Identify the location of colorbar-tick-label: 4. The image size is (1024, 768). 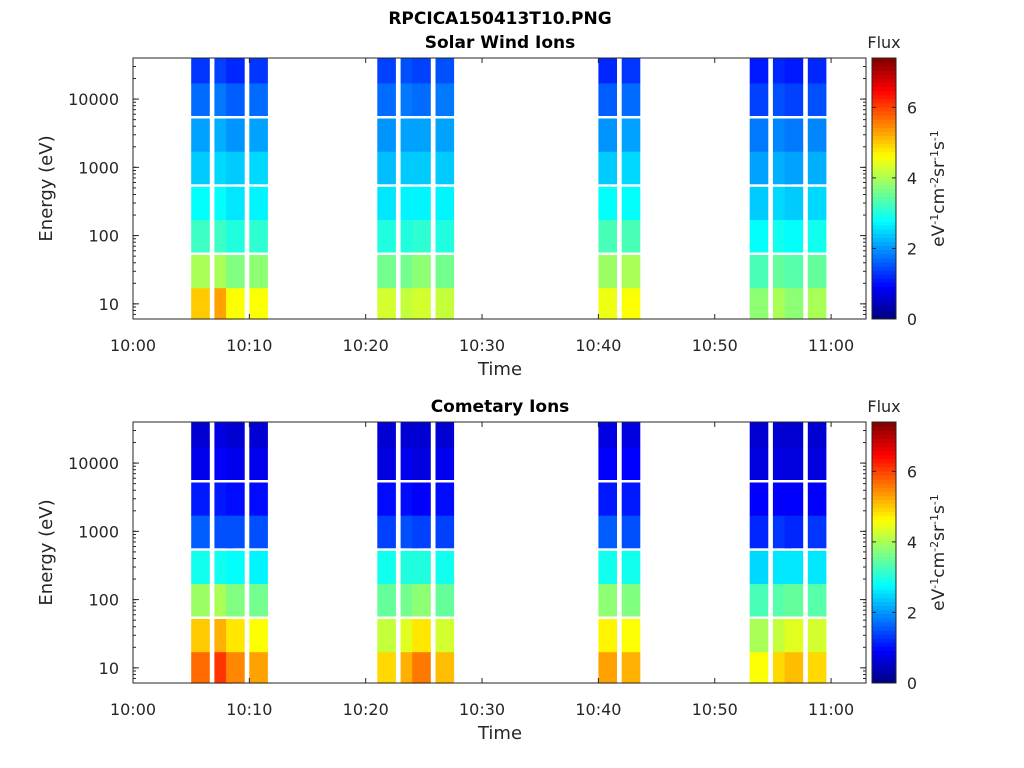
(912, 542).